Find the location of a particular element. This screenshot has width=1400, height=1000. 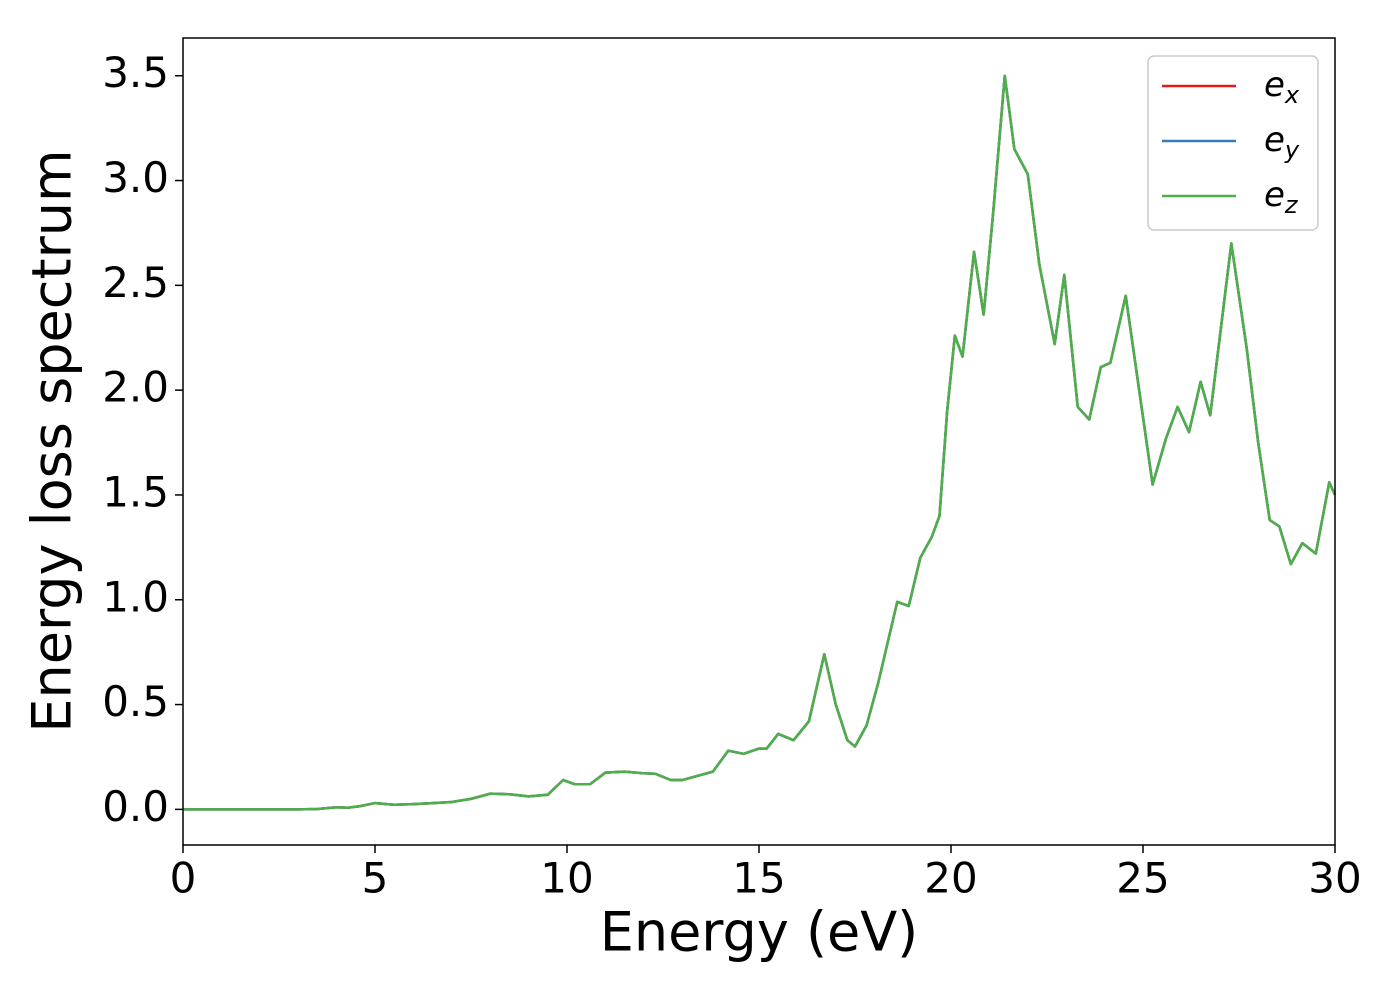

y-axis-label: Energy loss spectrum is located at coordinates (52, 440).